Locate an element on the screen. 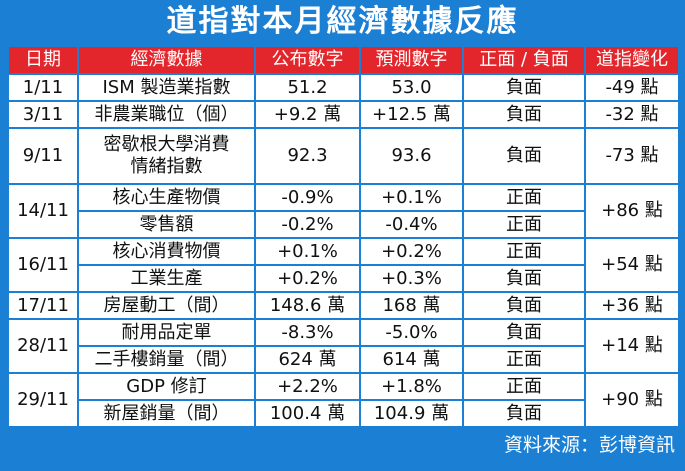  table-row: 零售額 -0.2% -0.4% 正面 is located at coordinates (343, 224).